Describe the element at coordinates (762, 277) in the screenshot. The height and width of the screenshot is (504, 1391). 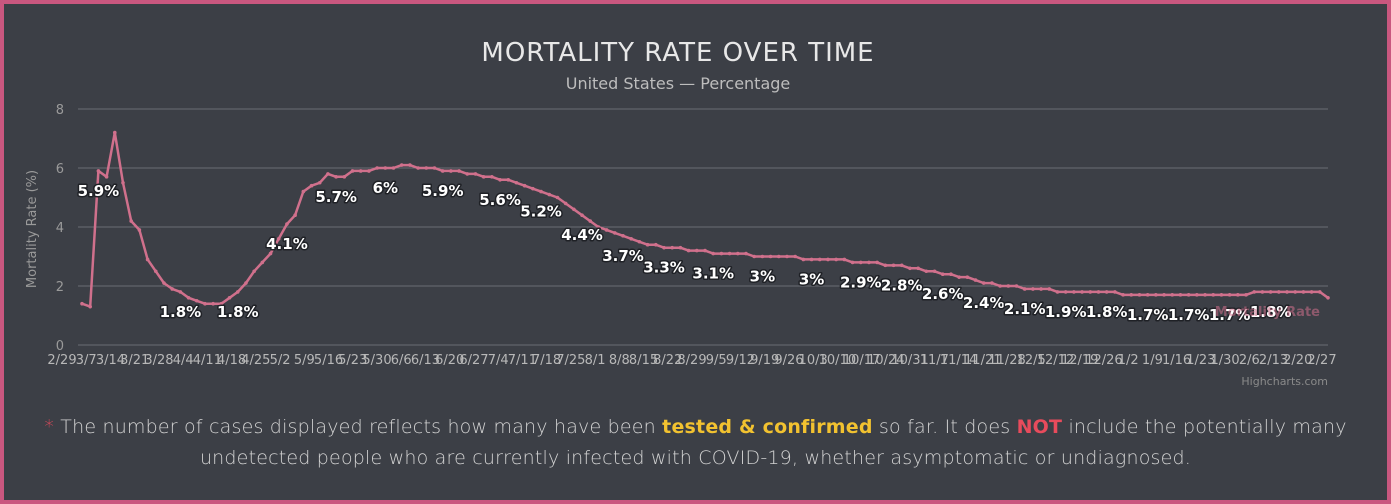
I see `data-label: 3%` at that location.